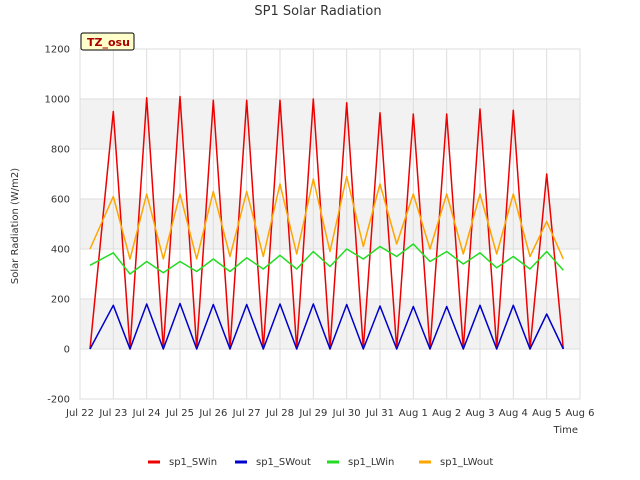  I want to click on legend-label-sp1_LWout: sp1_LWout, so click(466, 462).